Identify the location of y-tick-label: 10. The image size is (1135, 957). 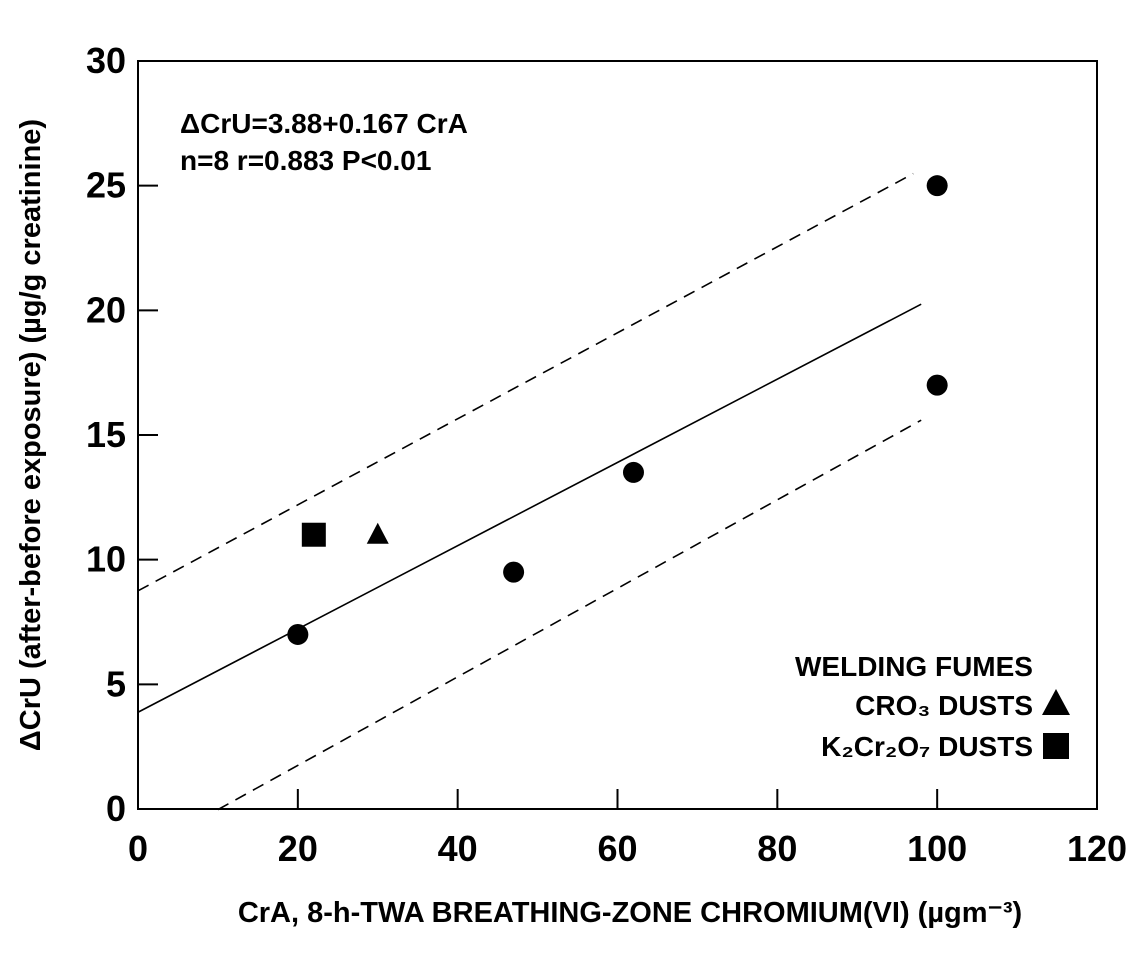
(106, 559).